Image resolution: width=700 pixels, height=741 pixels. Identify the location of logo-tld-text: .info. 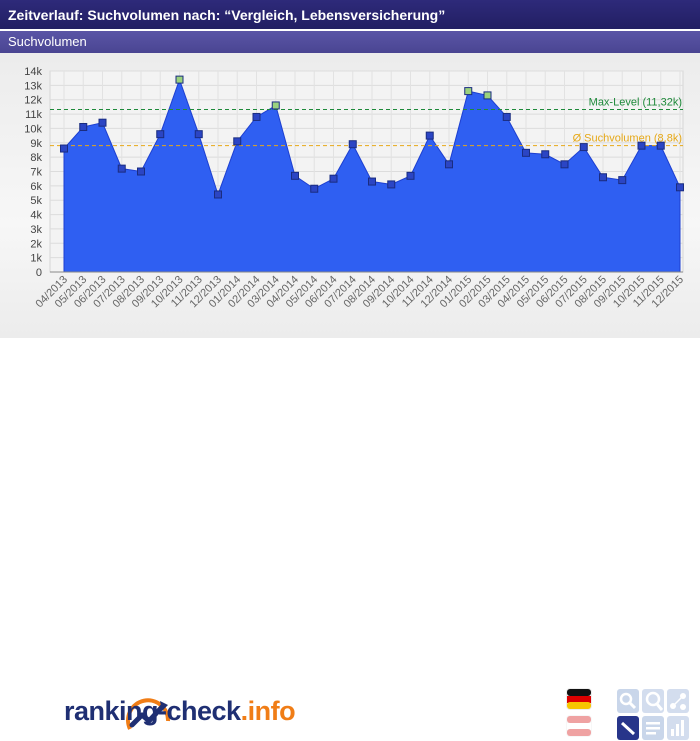
(268, 711).